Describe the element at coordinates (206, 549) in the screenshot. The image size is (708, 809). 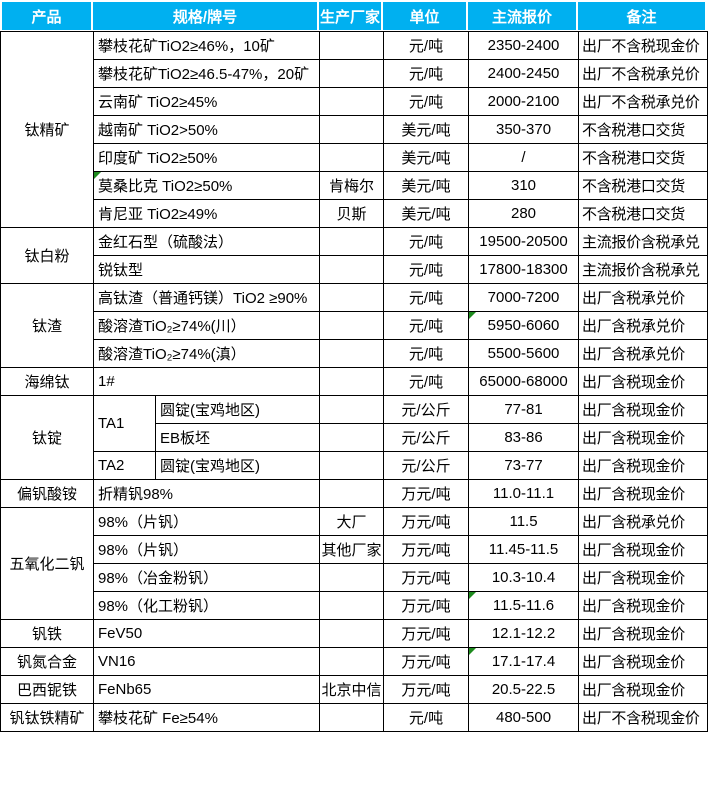
I see `spec-cell: 98%（片钒）` at that location.